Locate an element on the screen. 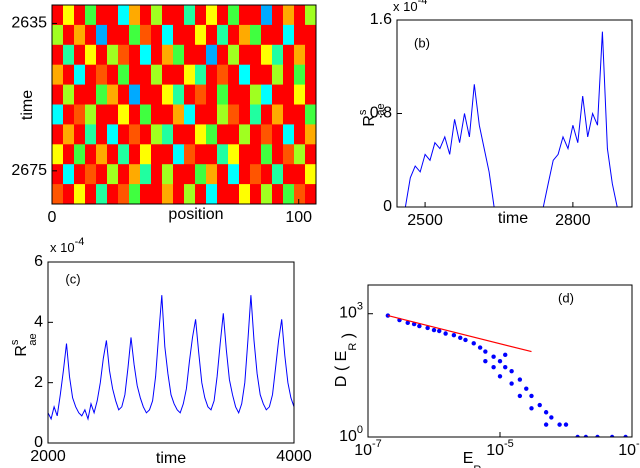  y-tick-label: 0 is located at coordinates (38, 442).